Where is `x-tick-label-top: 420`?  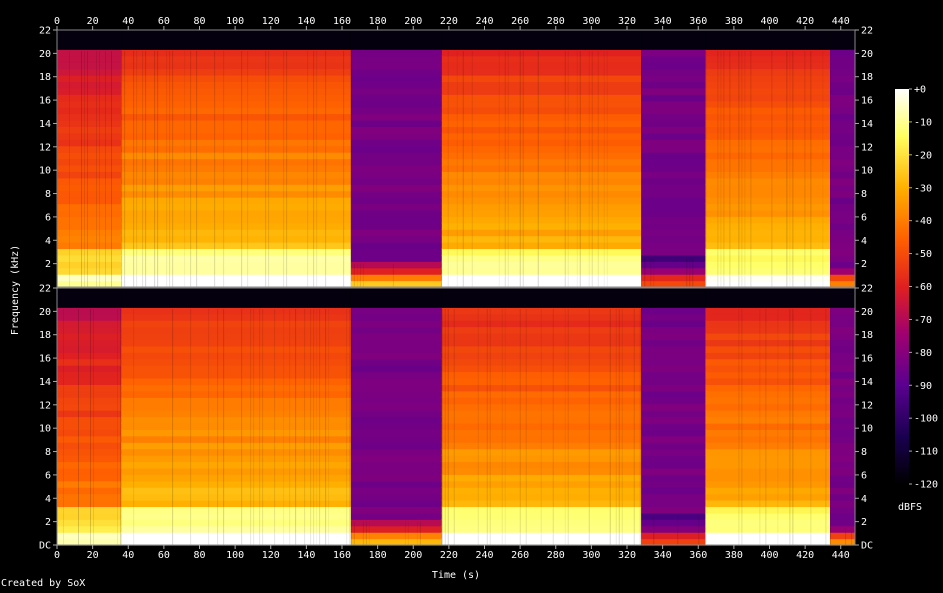 x-tick-label-top: 420 is located at coordinates (805, 21).